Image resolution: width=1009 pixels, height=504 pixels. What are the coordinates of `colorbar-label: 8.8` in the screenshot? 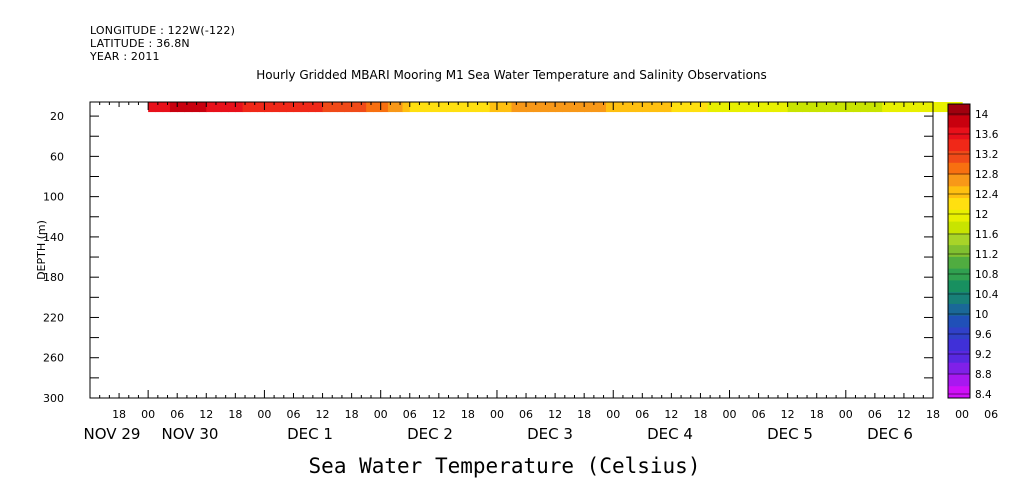 It's located at (983, 375).